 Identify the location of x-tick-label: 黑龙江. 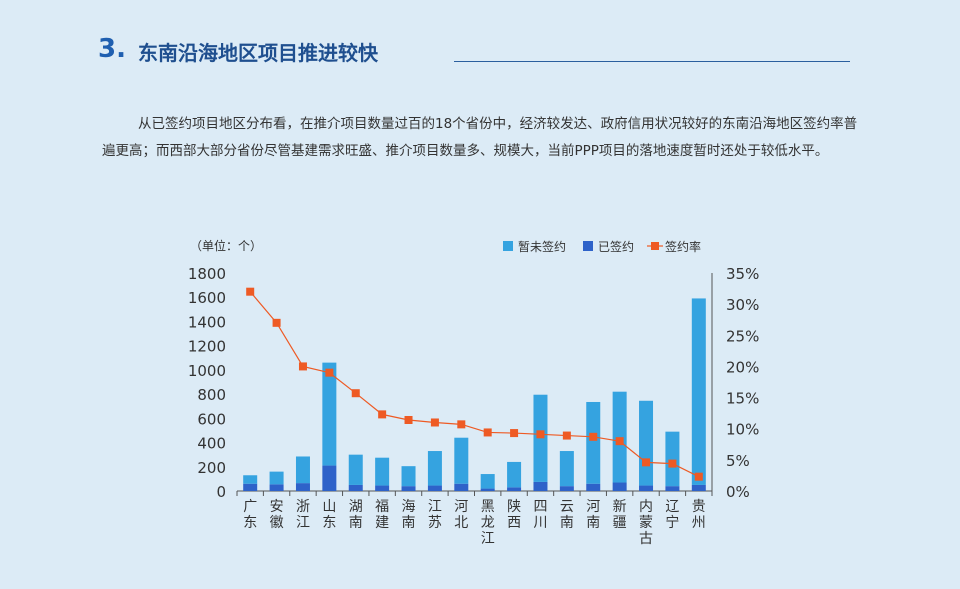
(488, 523).